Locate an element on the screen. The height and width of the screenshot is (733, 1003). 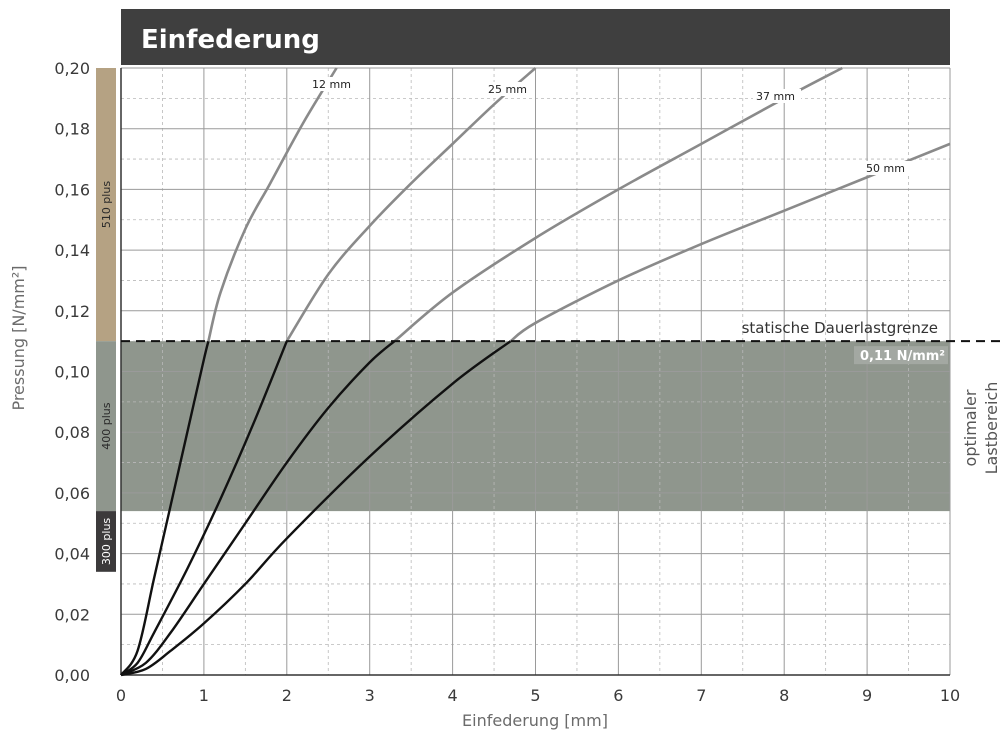
dauerlastgrenze-value-box is located at coordinates (901, 355).